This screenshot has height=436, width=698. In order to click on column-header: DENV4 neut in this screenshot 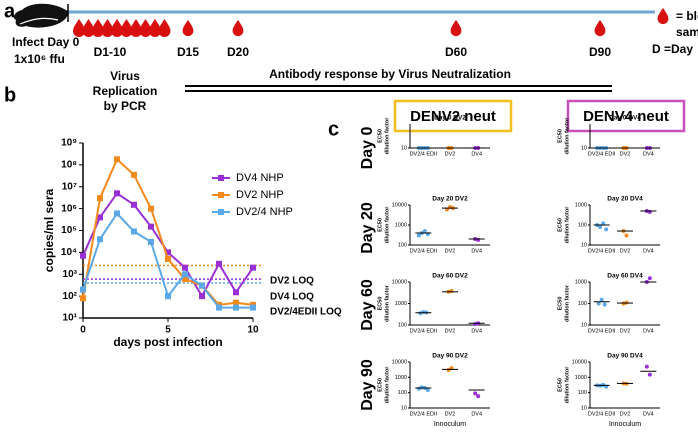, I will do `click(626, 116)`.